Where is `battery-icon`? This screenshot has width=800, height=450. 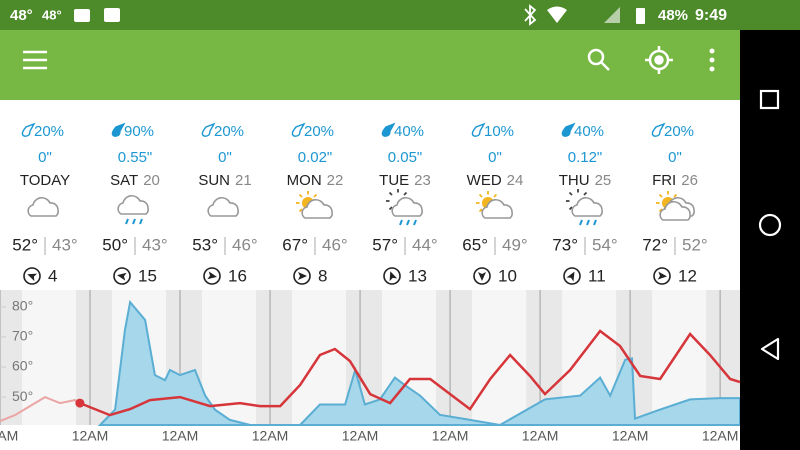 battery-icon is located at coordinates (640, 16).